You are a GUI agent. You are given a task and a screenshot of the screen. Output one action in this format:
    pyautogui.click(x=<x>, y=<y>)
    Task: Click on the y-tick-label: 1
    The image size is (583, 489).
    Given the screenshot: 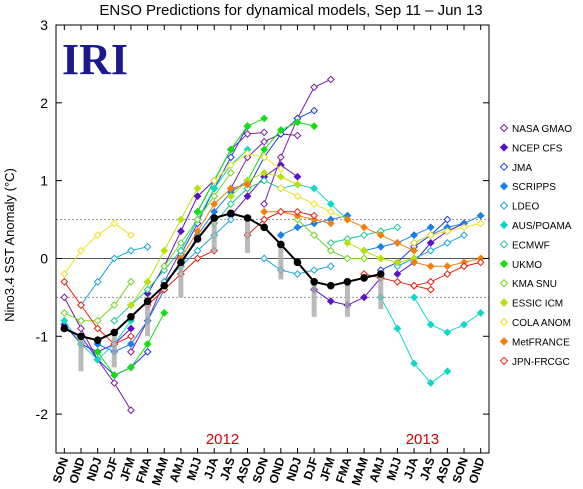 What is the action you would take?
    pyautogui.click(x=44, y=181)
    